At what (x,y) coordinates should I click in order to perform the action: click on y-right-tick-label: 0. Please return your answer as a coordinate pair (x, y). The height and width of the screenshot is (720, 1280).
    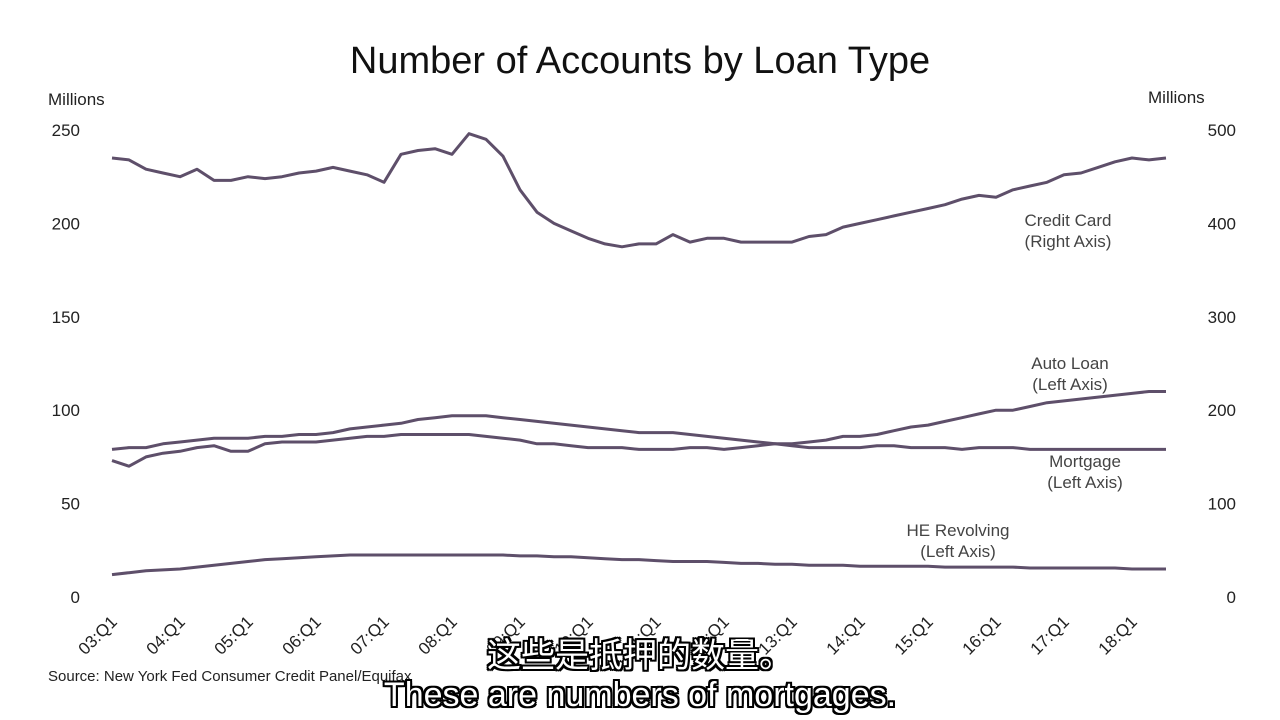
    Looking at the image, I should click on (1231, 597).